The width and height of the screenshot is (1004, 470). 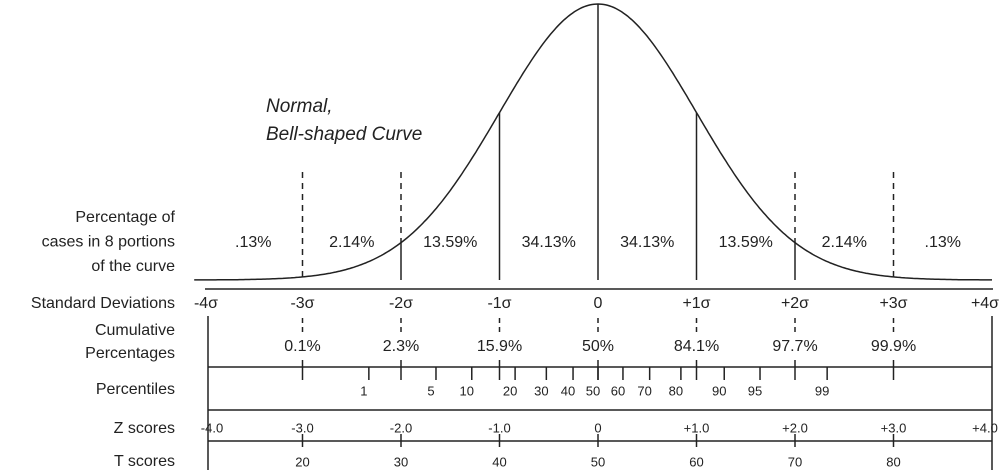 I want to click on cumulative-value: 97.7%, so click(x=794, y=346).